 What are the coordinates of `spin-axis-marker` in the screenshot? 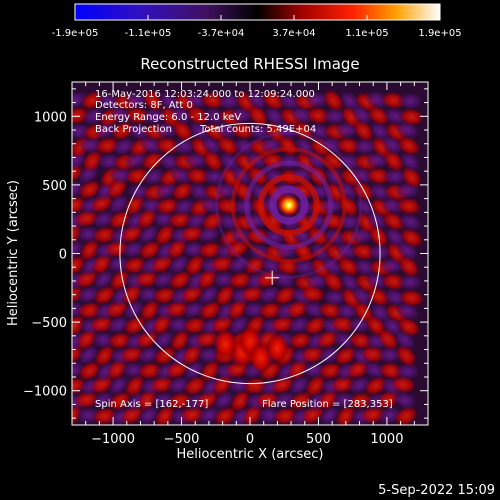 It's located at (272, 277).